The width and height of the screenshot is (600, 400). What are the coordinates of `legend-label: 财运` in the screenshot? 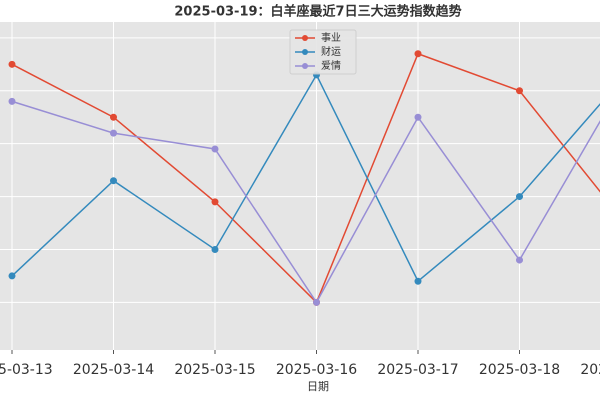 It's located at (331, 51).